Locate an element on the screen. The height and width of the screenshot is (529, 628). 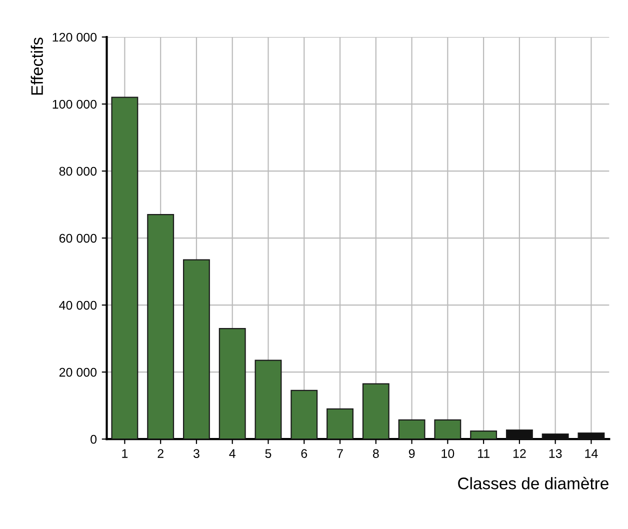
x-tick-label: 10 is located at coordinates (448, 453).